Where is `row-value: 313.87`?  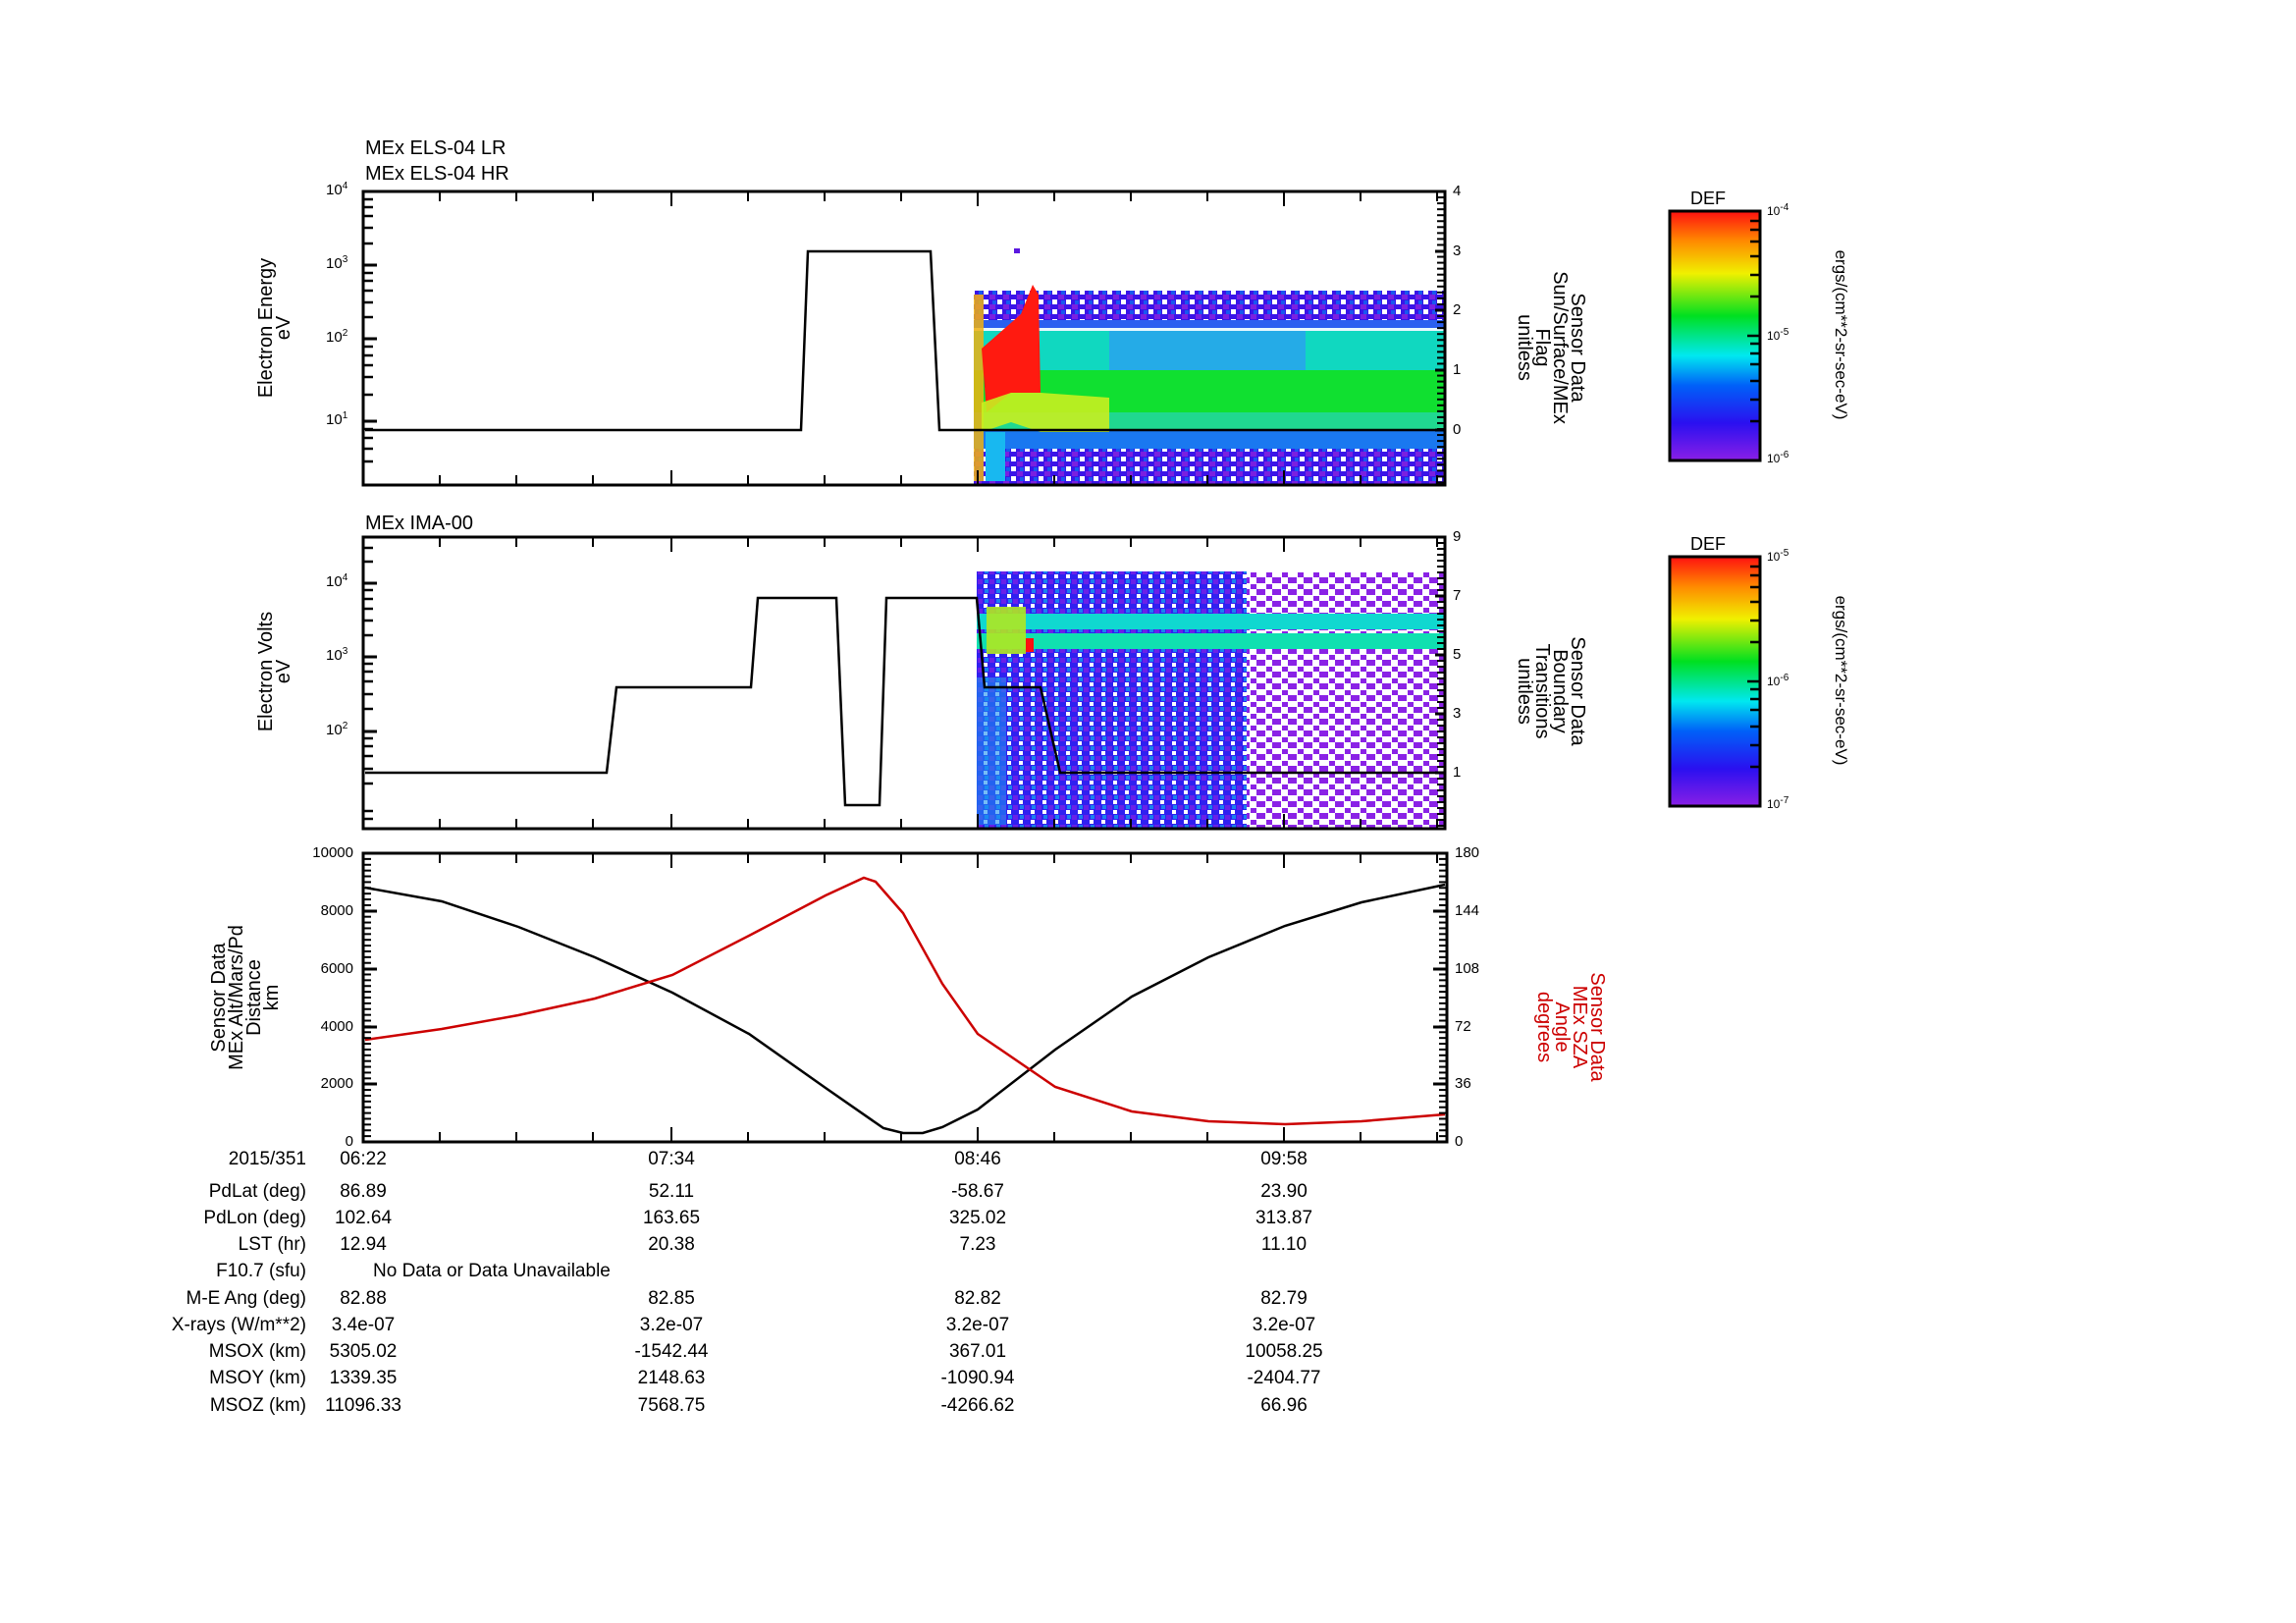 row-value: 313.87 is located at coordinates (1284, 1218).